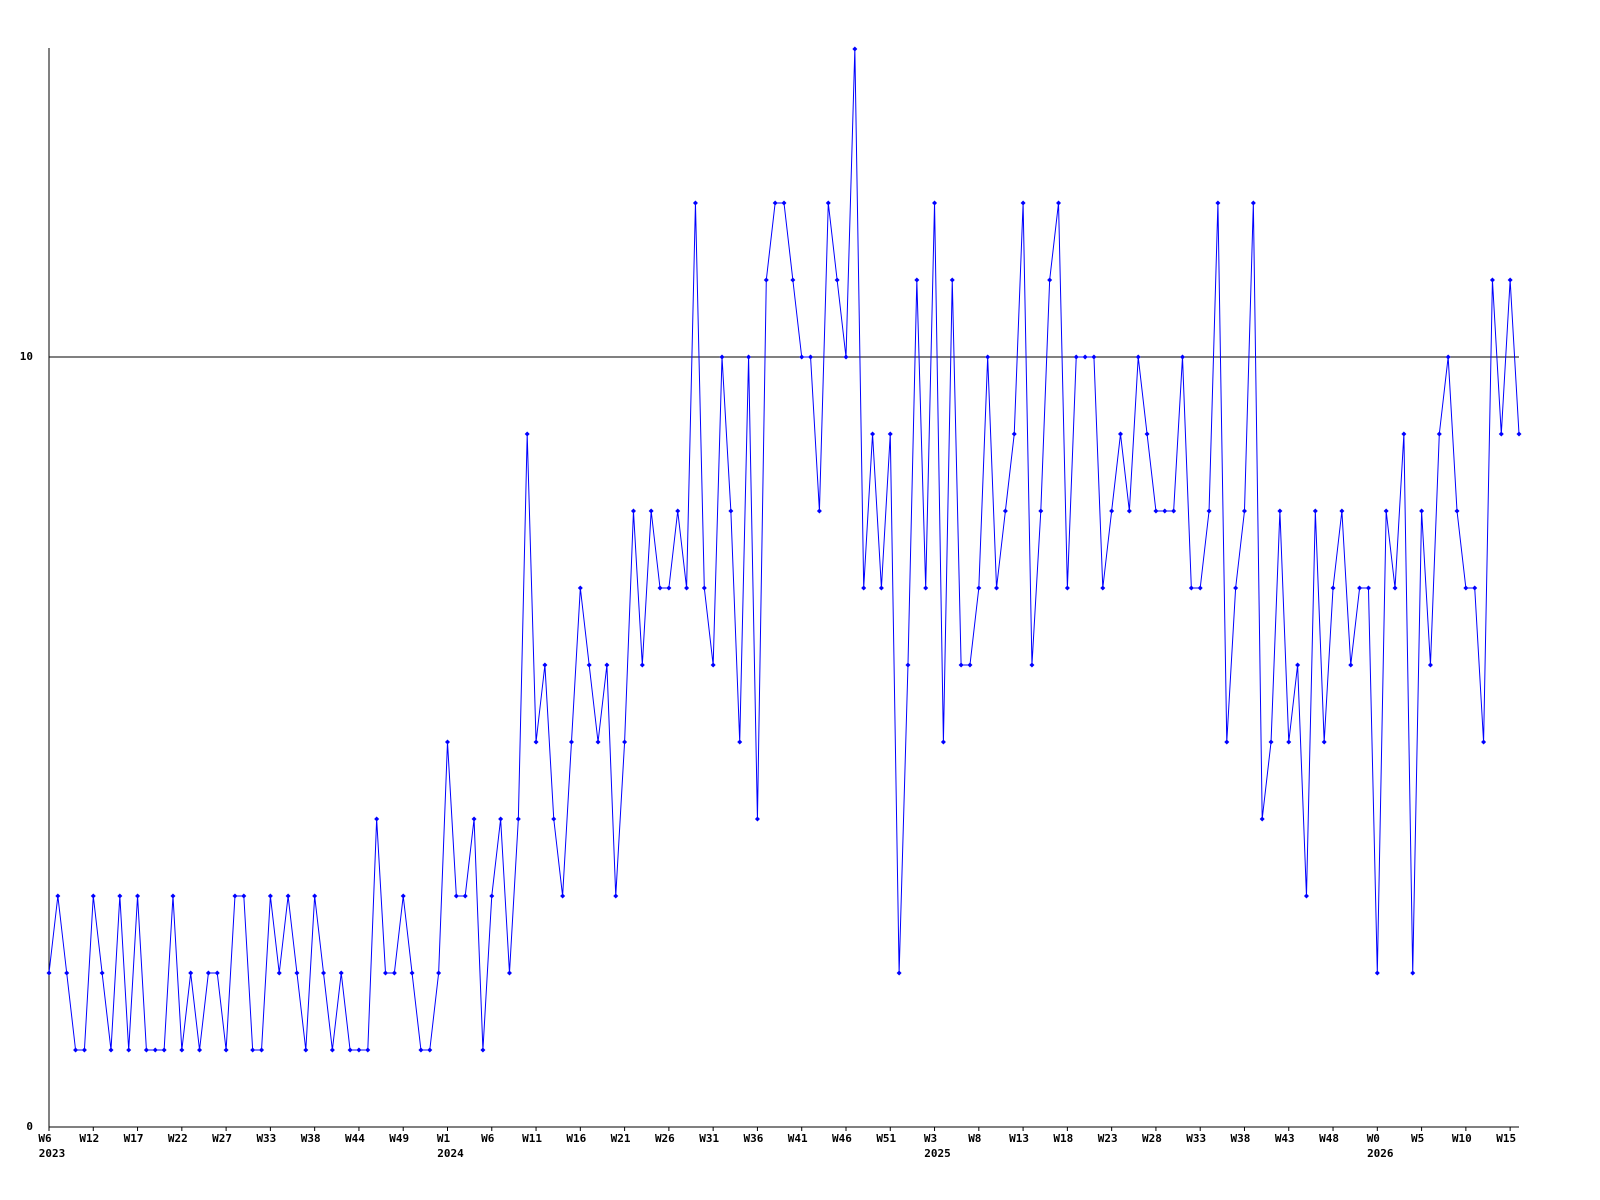  Describe the element at coordinates (665, 1138) in the screenshot. I see `x-tick-label: W26` at that location.